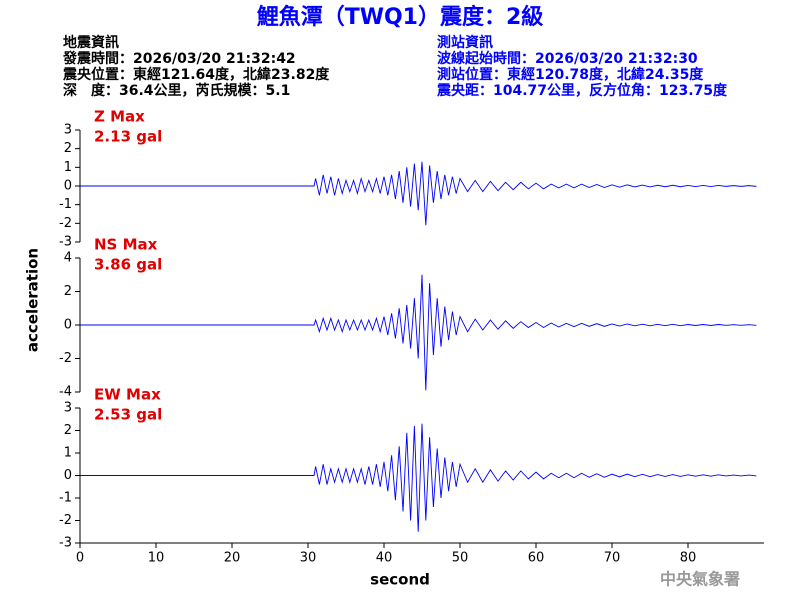  I want to click on max-annotation: 2.13 gal, so click(128, 137).